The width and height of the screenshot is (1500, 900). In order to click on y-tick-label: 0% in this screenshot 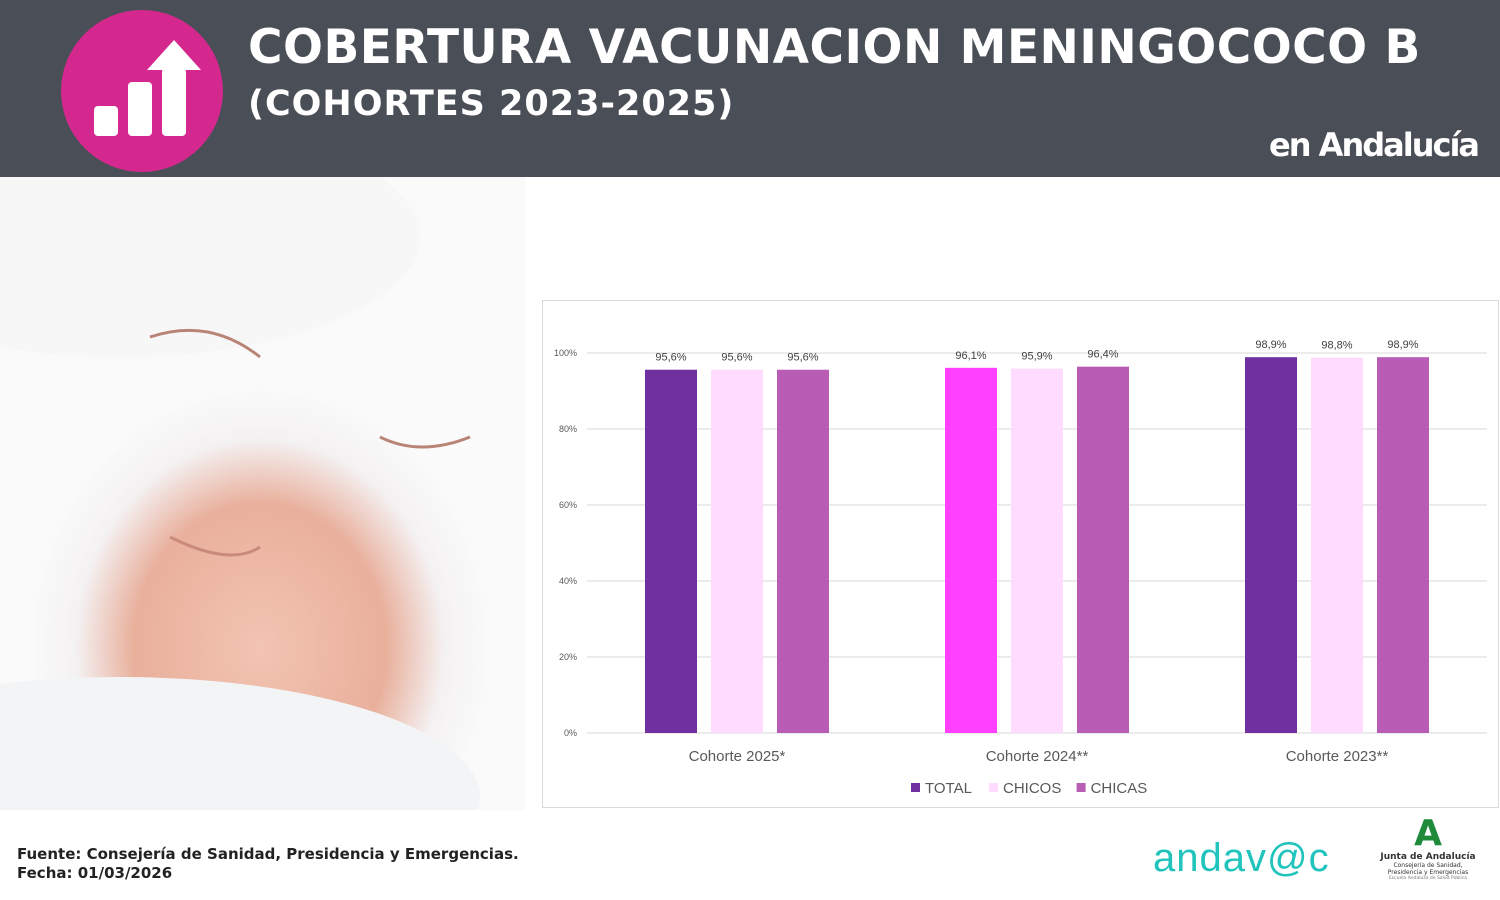, I will do `click(570, 733)`.